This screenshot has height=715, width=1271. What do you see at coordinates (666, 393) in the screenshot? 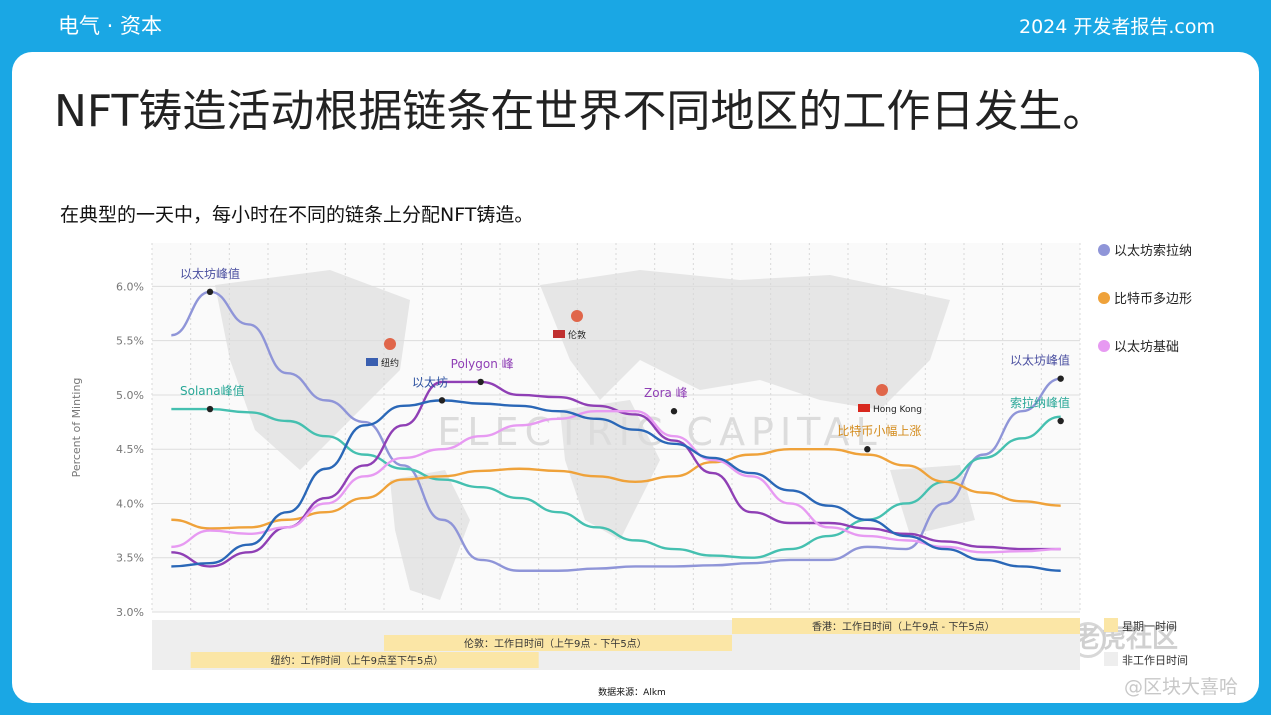
I see `annotation-label: Zora 峰` at bounding box center [666, 393].